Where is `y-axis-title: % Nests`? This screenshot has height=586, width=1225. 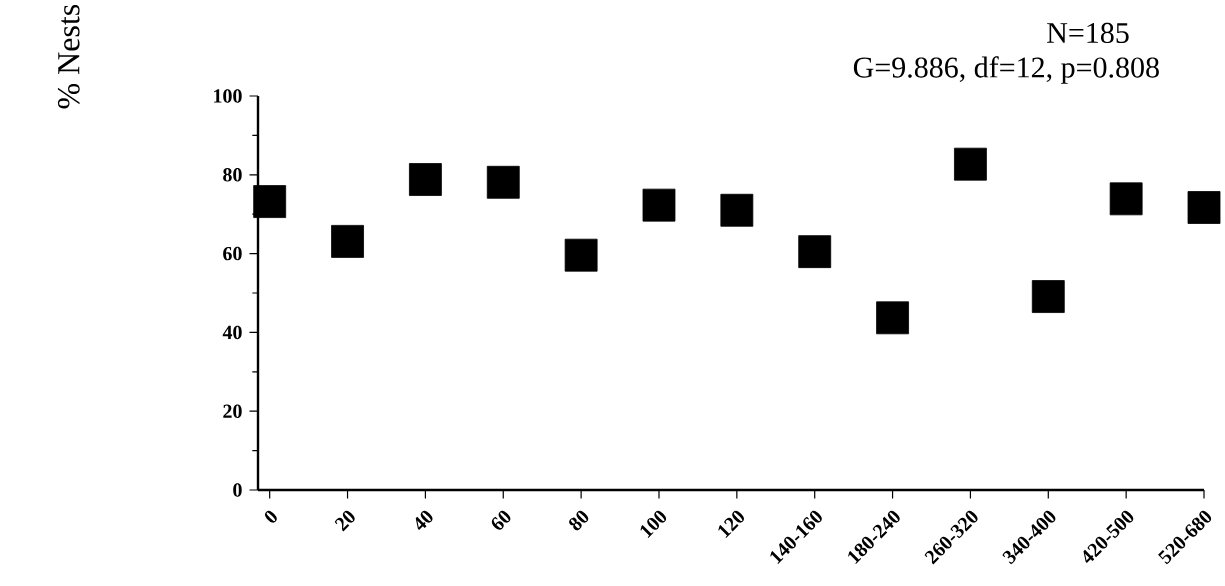 y-axis-title: % Nests is located at coordinates (68, 56).